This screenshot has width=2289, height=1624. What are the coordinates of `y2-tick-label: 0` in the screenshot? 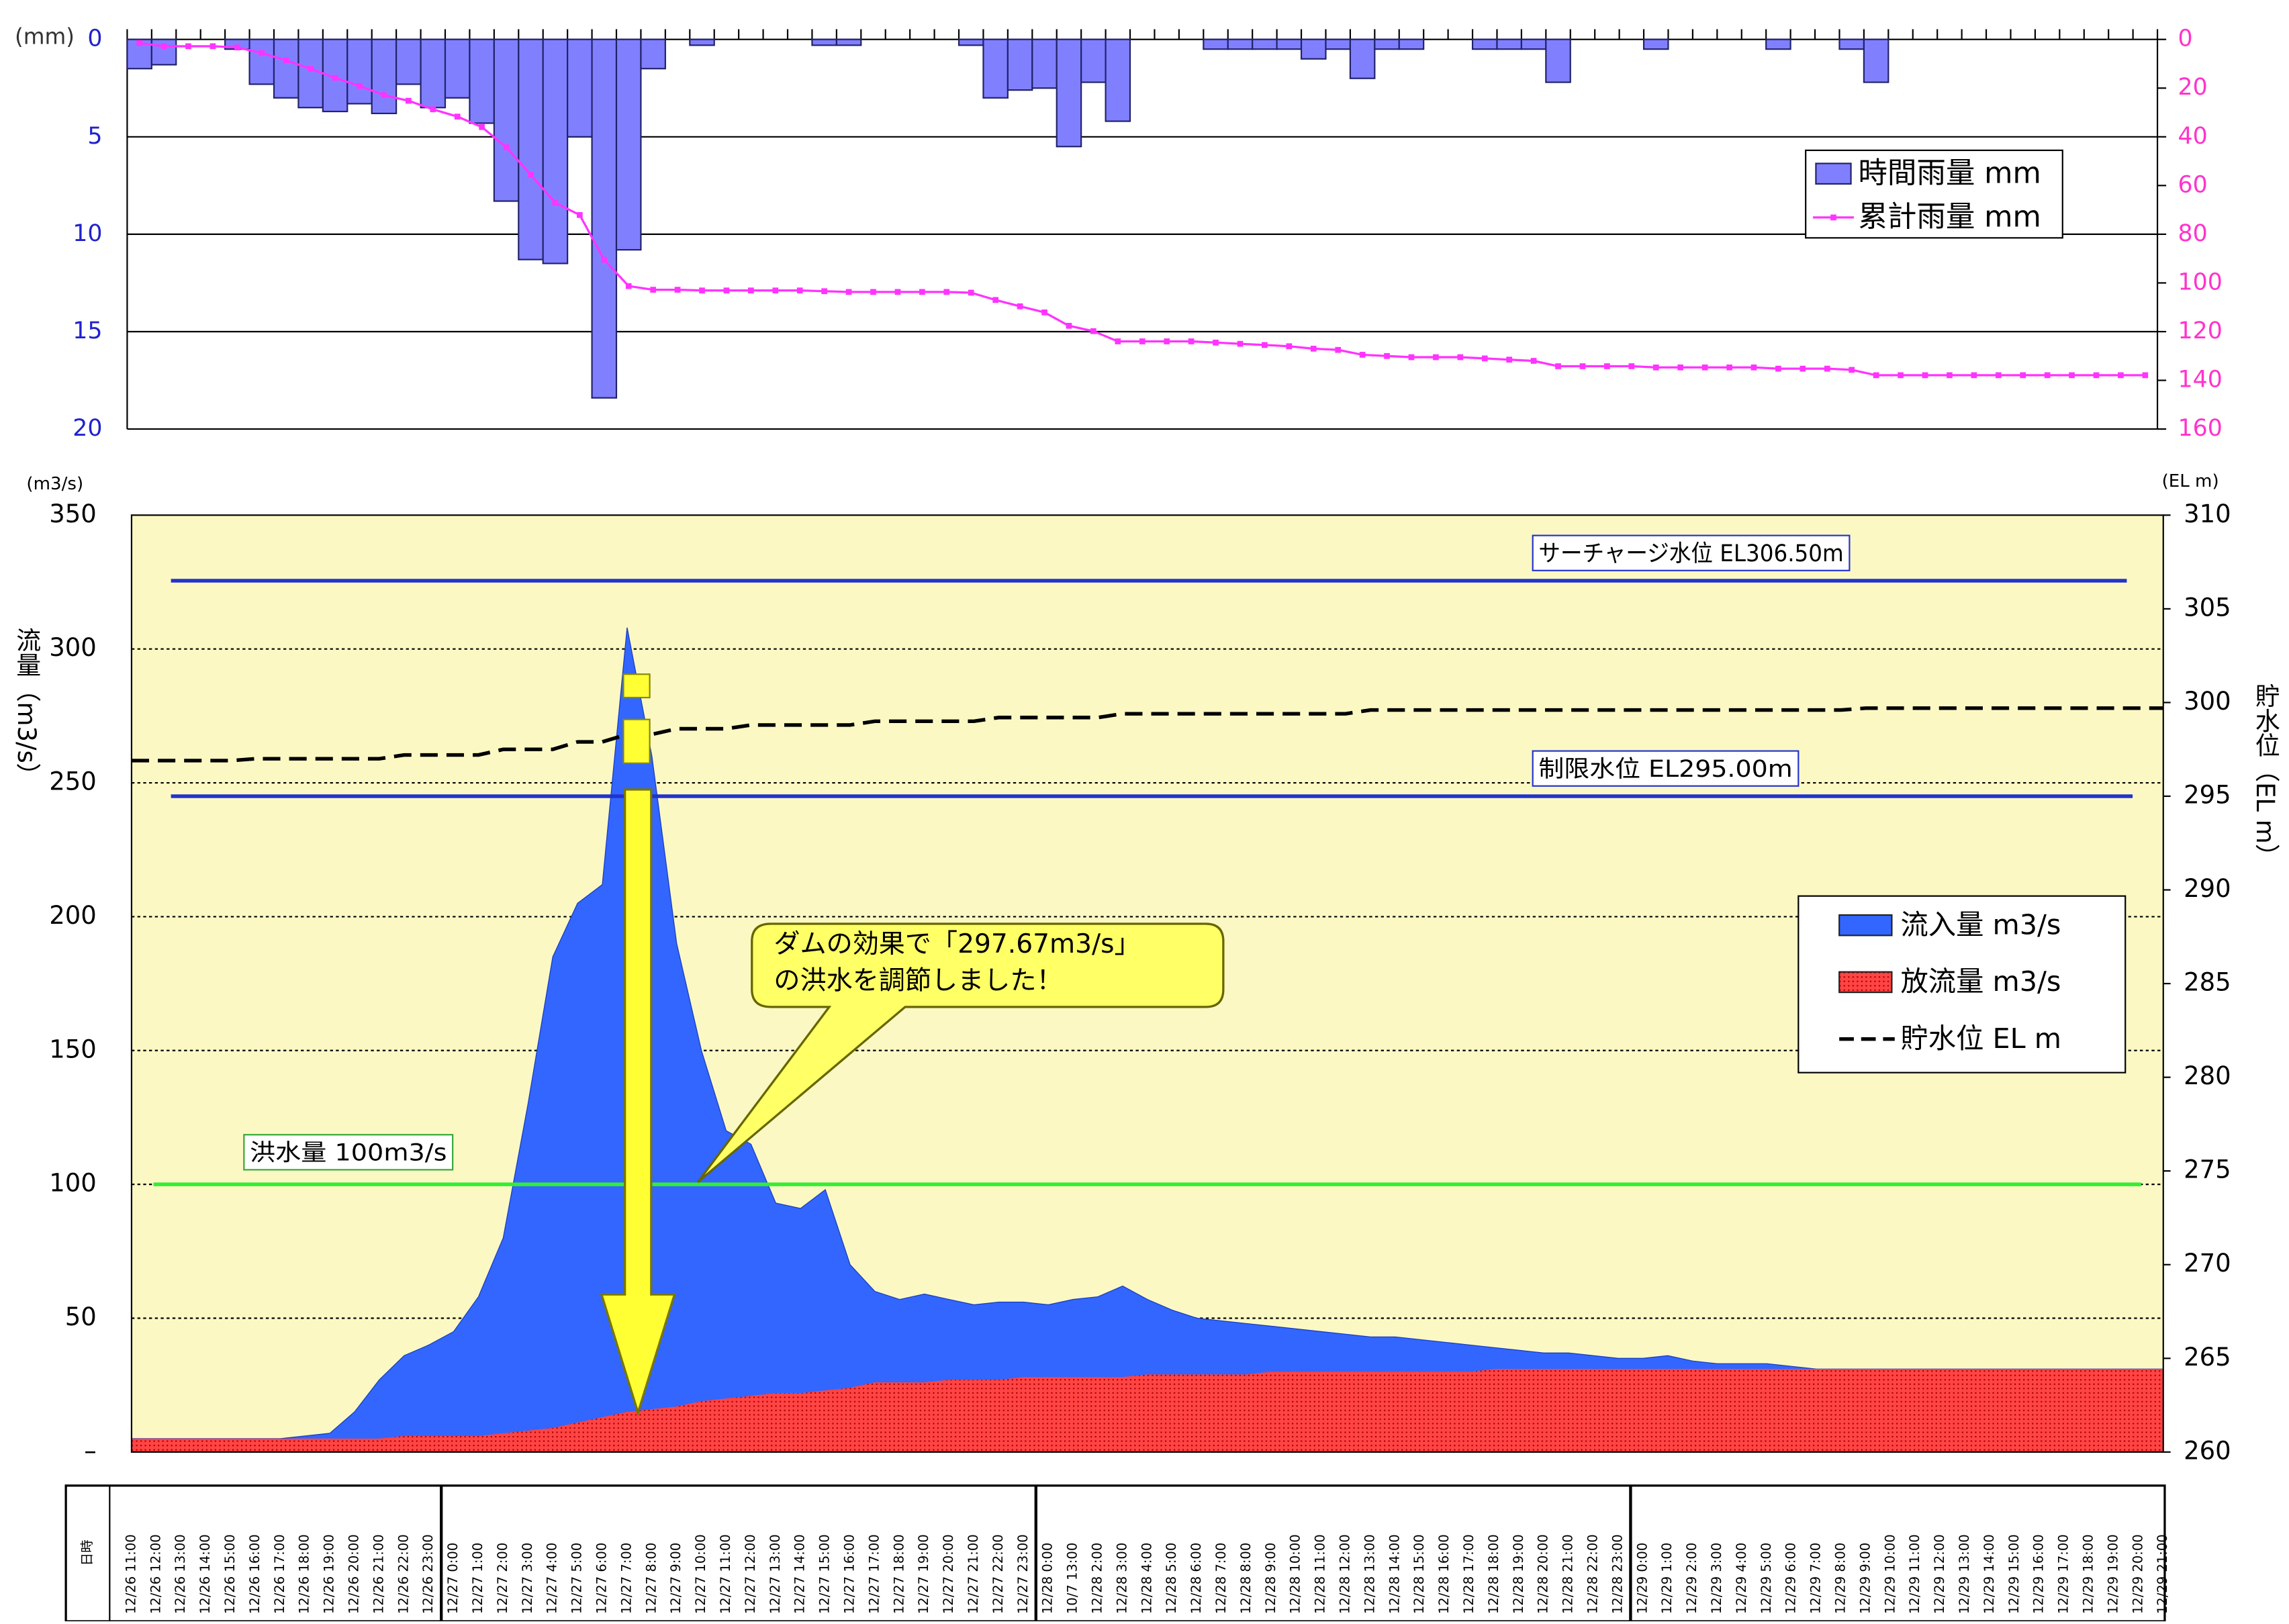 It's located at (2185, 39).